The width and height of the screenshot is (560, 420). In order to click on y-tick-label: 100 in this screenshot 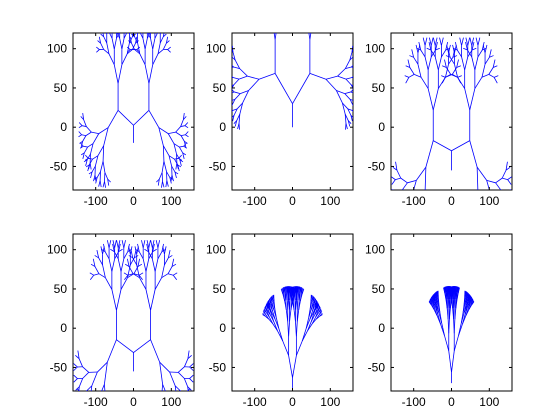, I will do `click(57, 49)`.